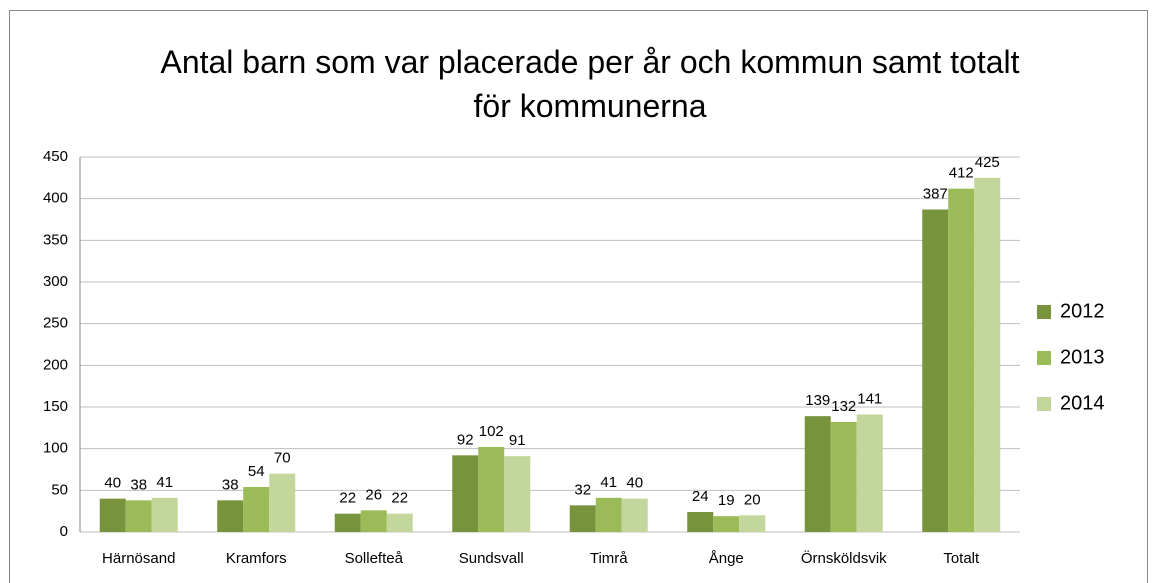  Describe the element at coordinates (373, 494) in the screenshot. I see `data-label: 26` at that location.